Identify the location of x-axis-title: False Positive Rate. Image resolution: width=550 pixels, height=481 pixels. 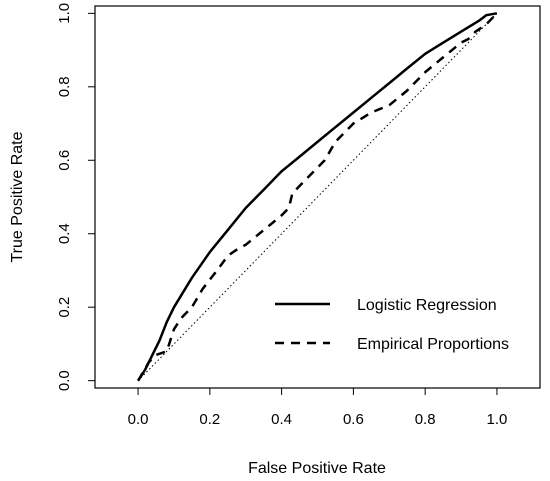
(317, 468).